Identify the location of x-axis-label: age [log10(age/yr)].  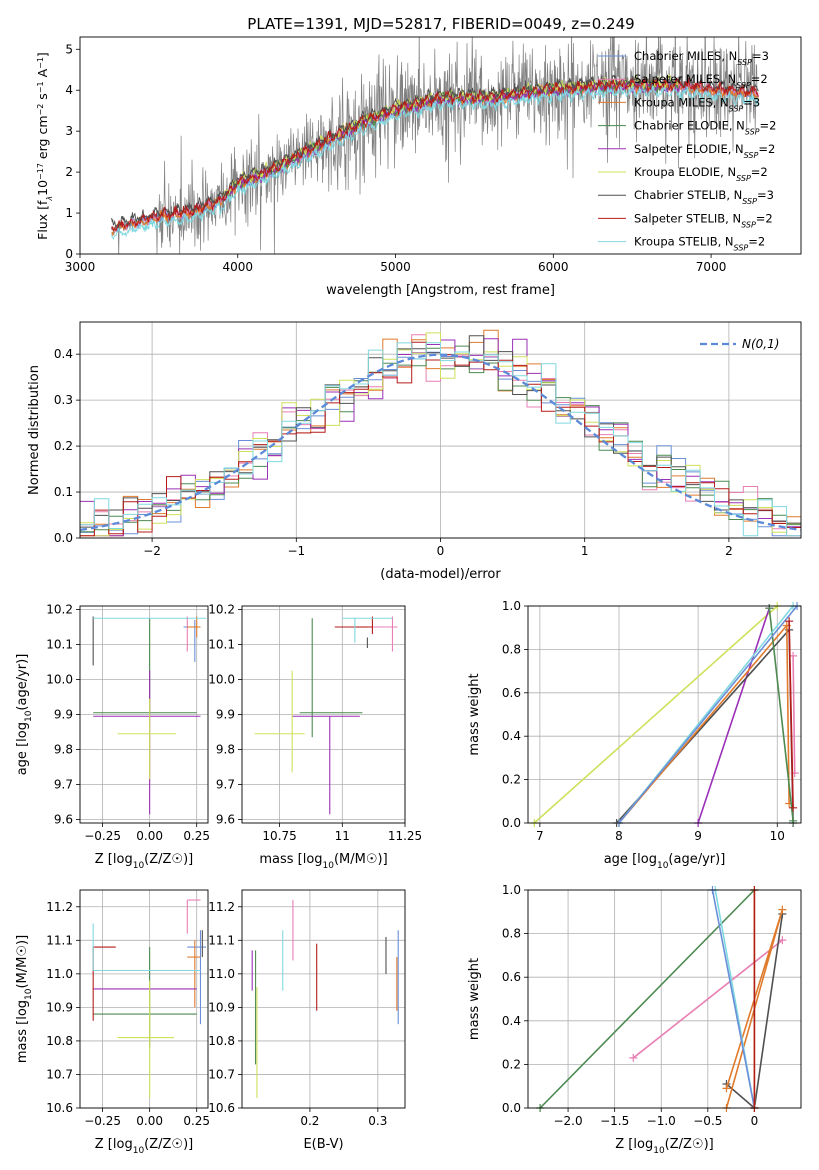
(665, 861).